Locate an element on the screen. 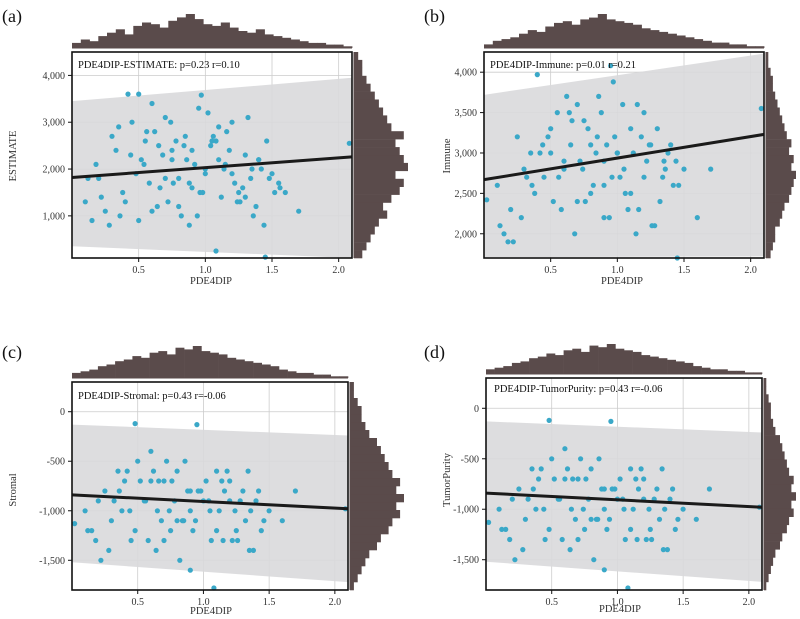 The image size is (800, 619). y-tick-label: 2,000 is located at coordinates (54, 170).